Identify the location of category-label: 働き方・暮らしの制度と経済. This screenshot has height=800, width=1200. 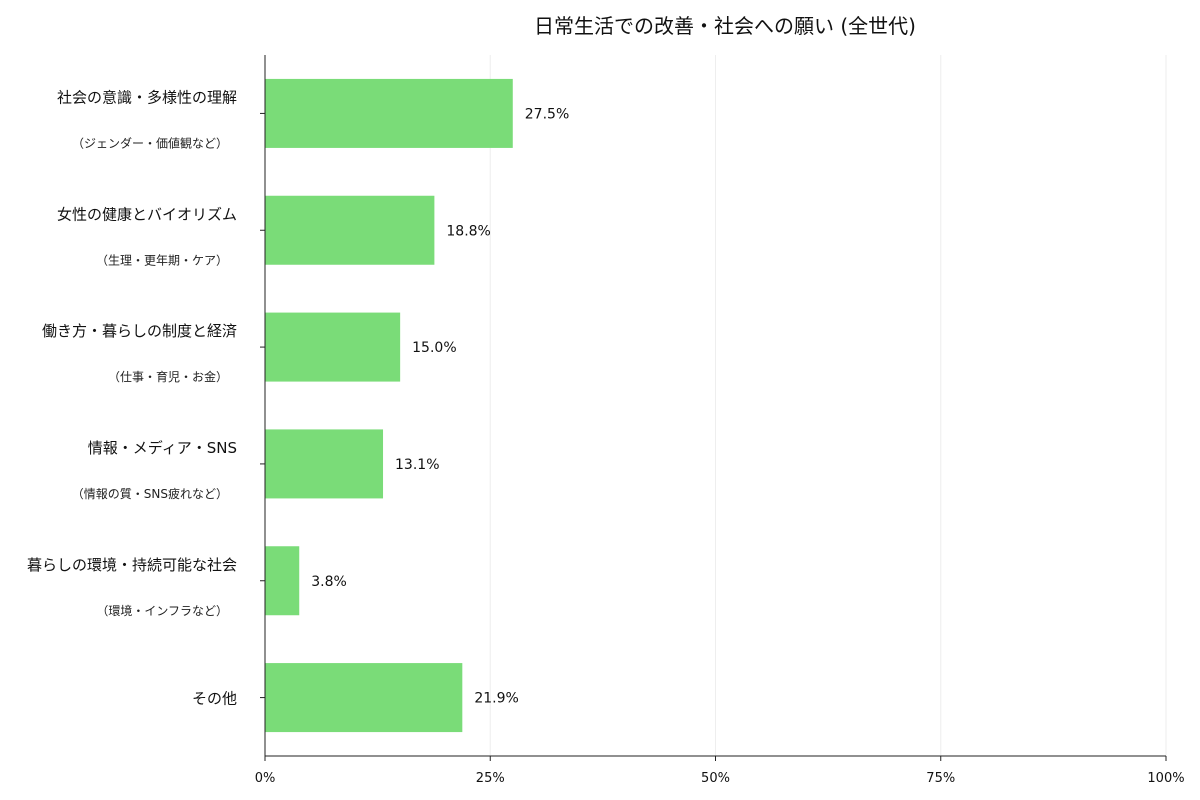
(139, 331).